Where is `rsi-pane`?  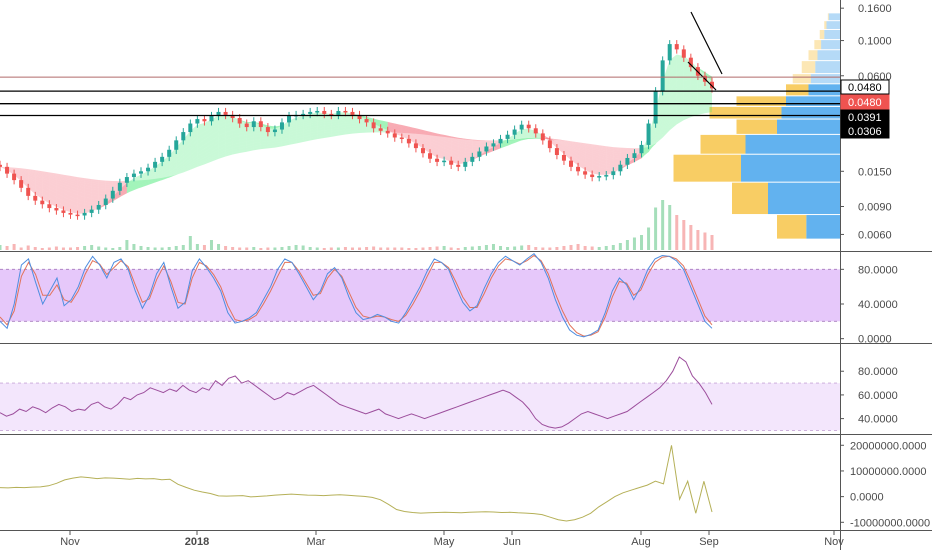 rsi-pane is located at coordinates (420, 393).